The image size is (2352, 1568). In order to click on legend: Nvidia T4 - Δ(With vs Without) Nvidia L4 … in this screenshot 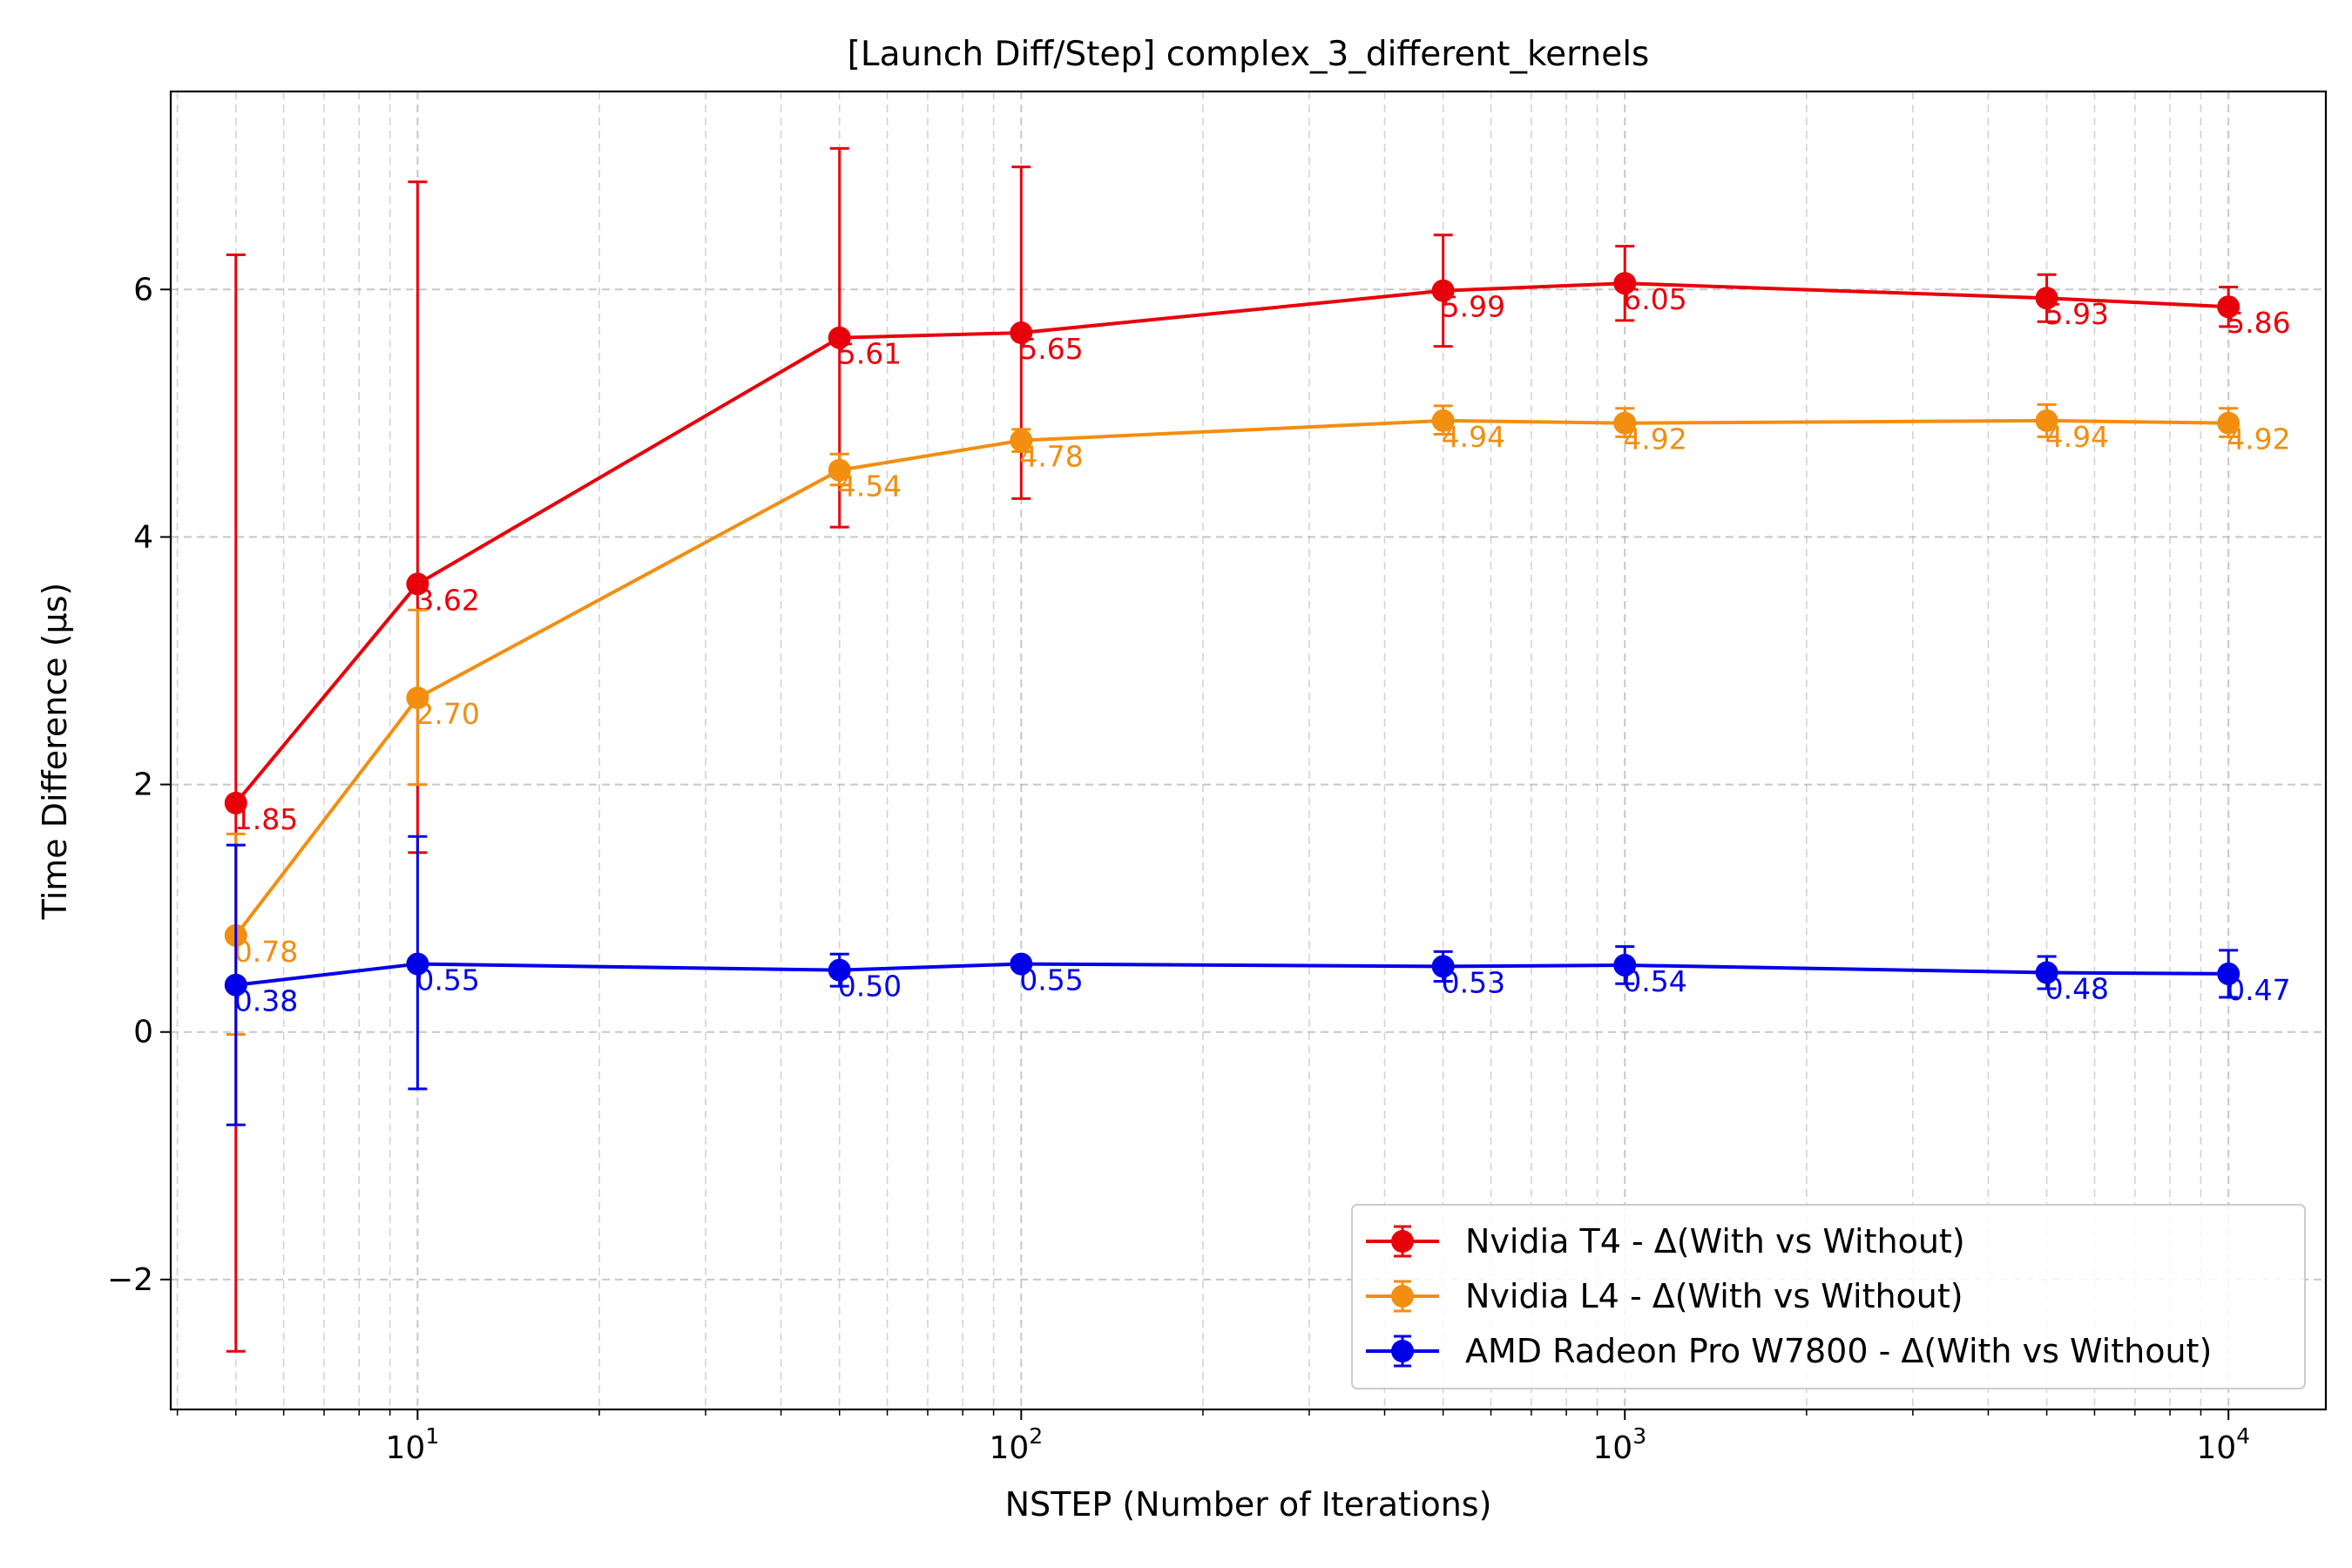, I will do `click(1828, 1296)`.